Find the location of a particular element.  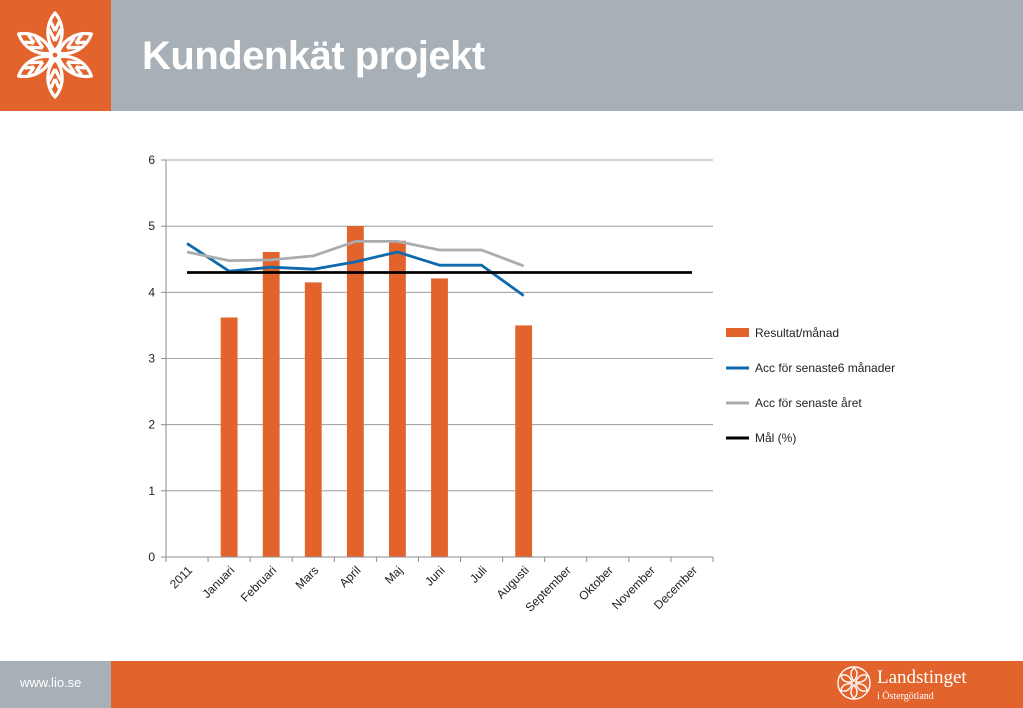

x-tick-label: Juni is located at coordinates (434, 575).